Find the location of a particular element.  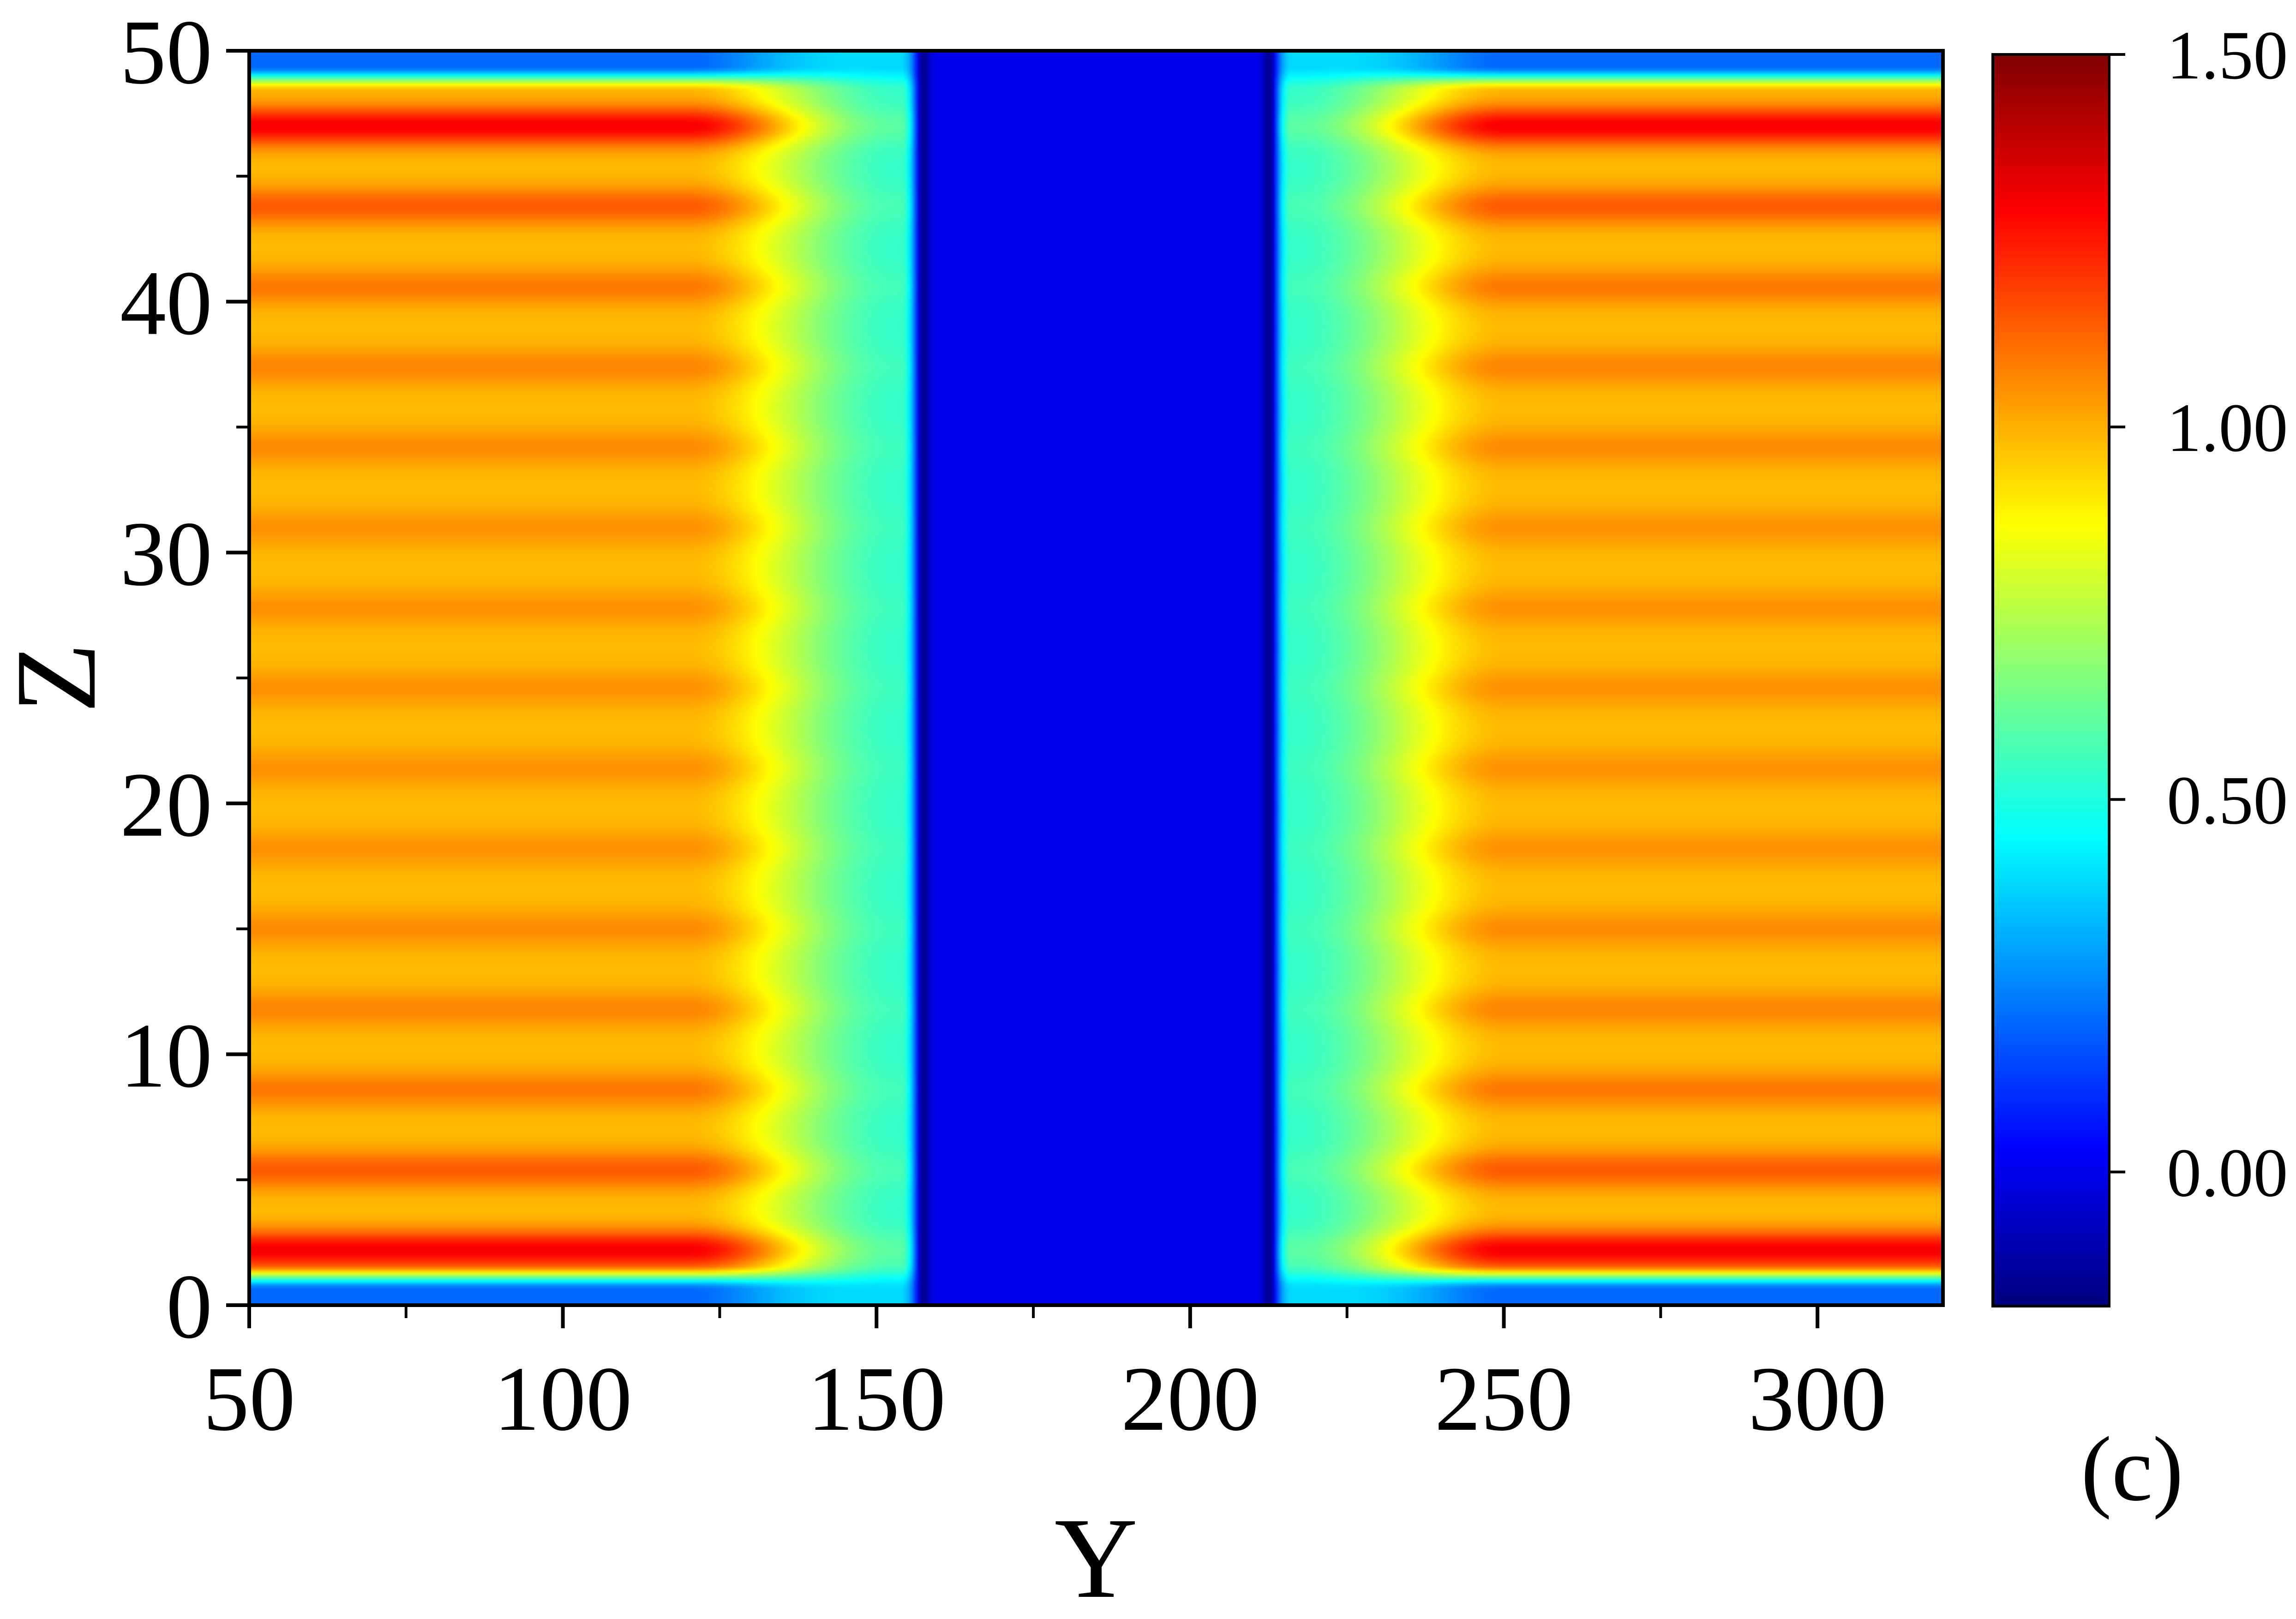

colorbar-tick-label: 1.00 is located at coordinates (2227, 428).